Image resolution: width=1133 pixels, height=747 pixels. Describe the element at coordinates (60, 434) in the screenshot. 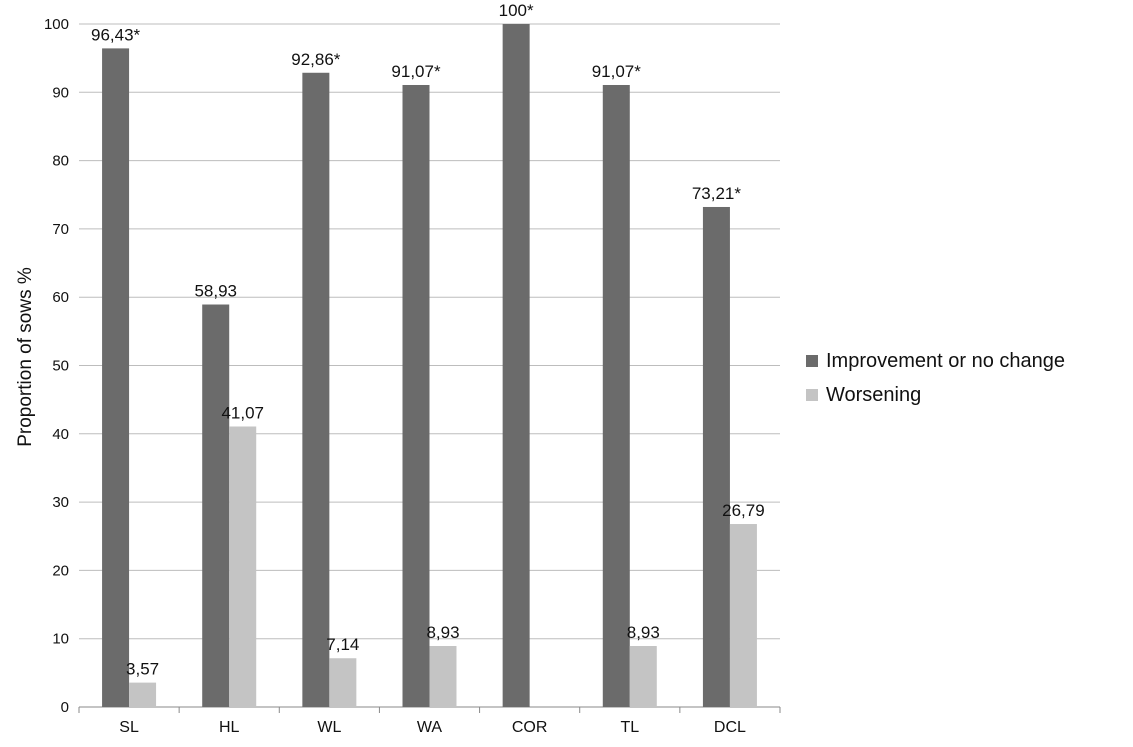

I see `y-tick-label: 40` at that location.